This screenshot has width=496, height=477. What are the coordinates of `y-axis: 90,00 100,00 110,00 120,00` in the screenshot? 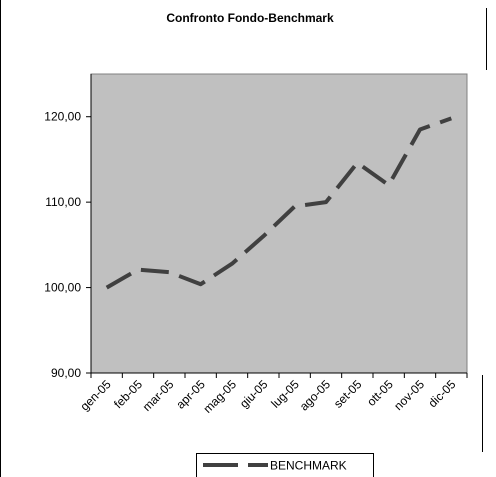 It's located at (68, 227).